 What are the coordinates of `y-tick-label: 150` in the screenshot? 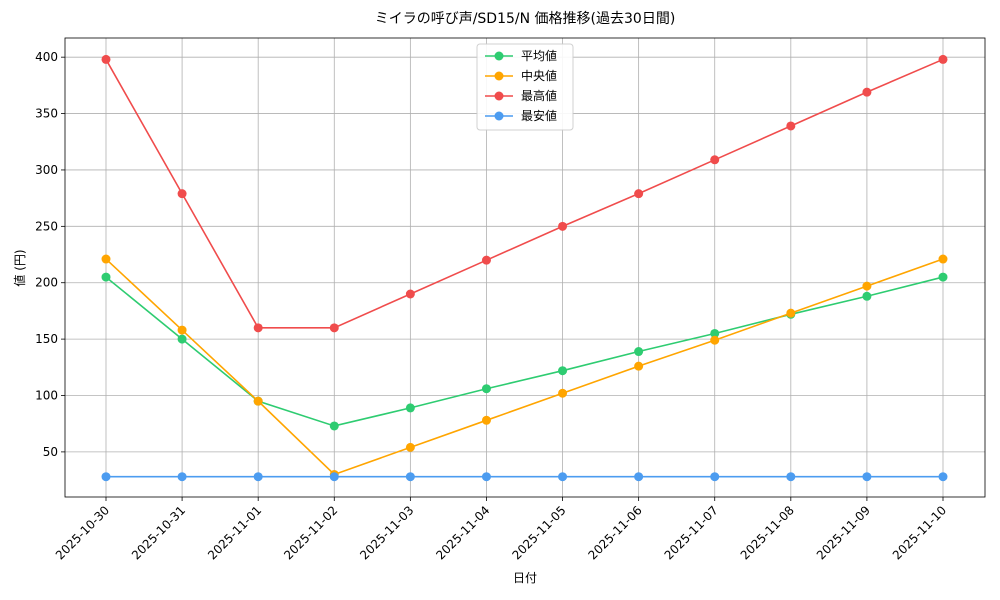 It's located at (46, 339).